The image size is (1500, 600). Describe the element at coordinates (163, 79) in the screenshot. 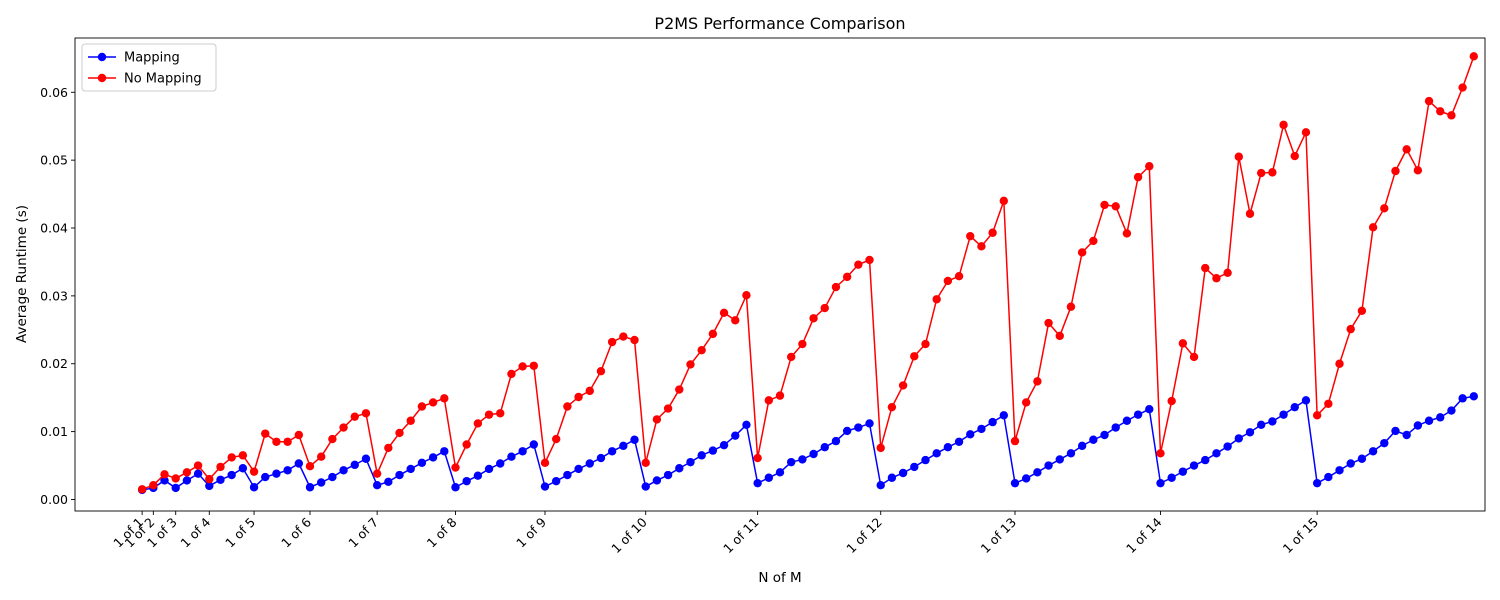

I see `legend-label-1: No Mapping` at that location.